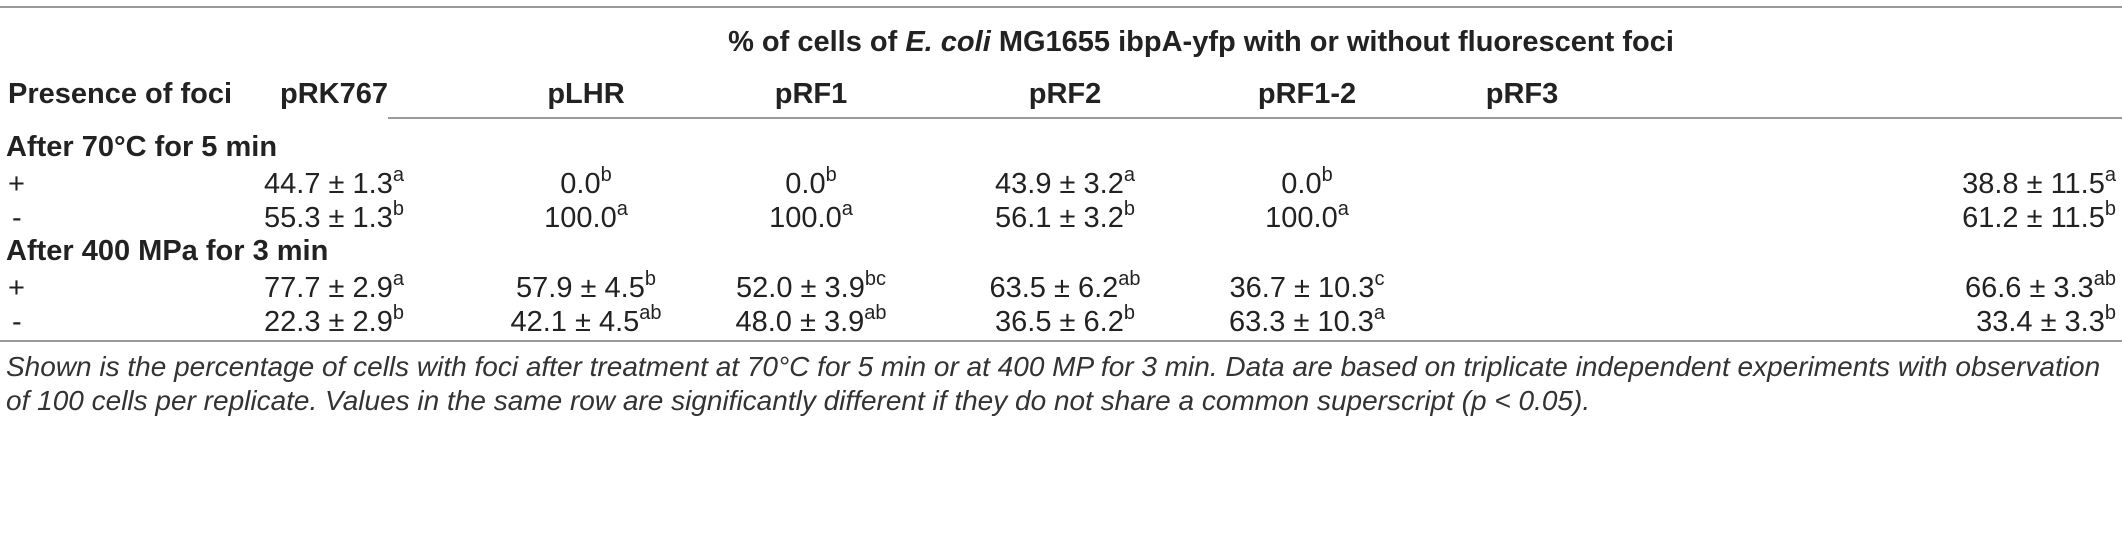 This screenshot has height=552, width=2122. What do you see at coordinates (586, 94) in the screenshot?
I see `column-header-pLHR: pLHR` at bounding box center [586, 94].